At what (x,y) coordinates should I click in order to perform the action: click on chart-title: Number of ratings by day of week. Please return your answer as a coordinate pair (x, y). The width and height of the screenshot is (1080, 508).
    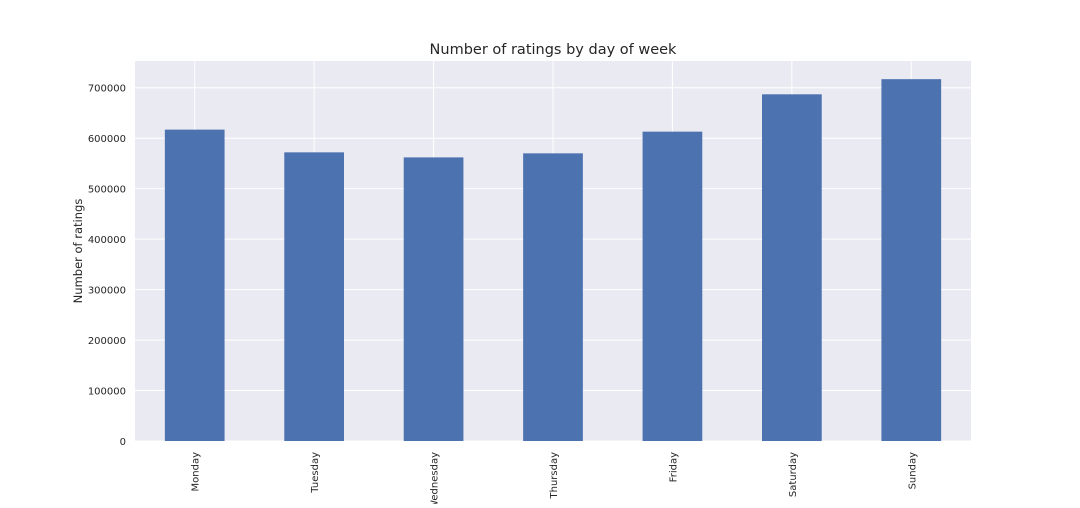
    Looking at the image, I should click on (554, 50).